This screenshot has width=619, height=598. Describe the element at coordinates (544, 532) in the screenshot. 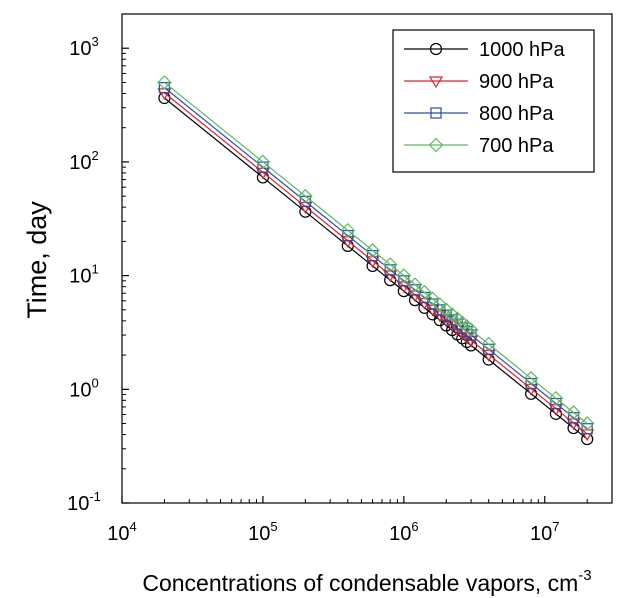

I see `x-tick-label: 10⁷` at that location.